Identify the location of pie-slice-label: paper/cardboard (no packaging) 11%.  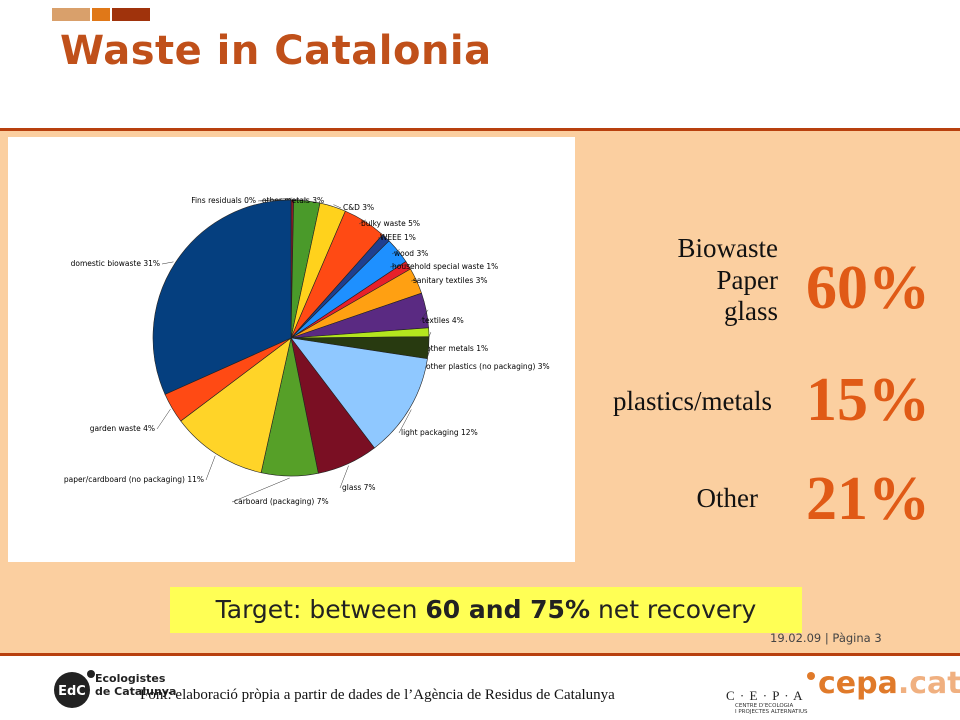
(134, 479).